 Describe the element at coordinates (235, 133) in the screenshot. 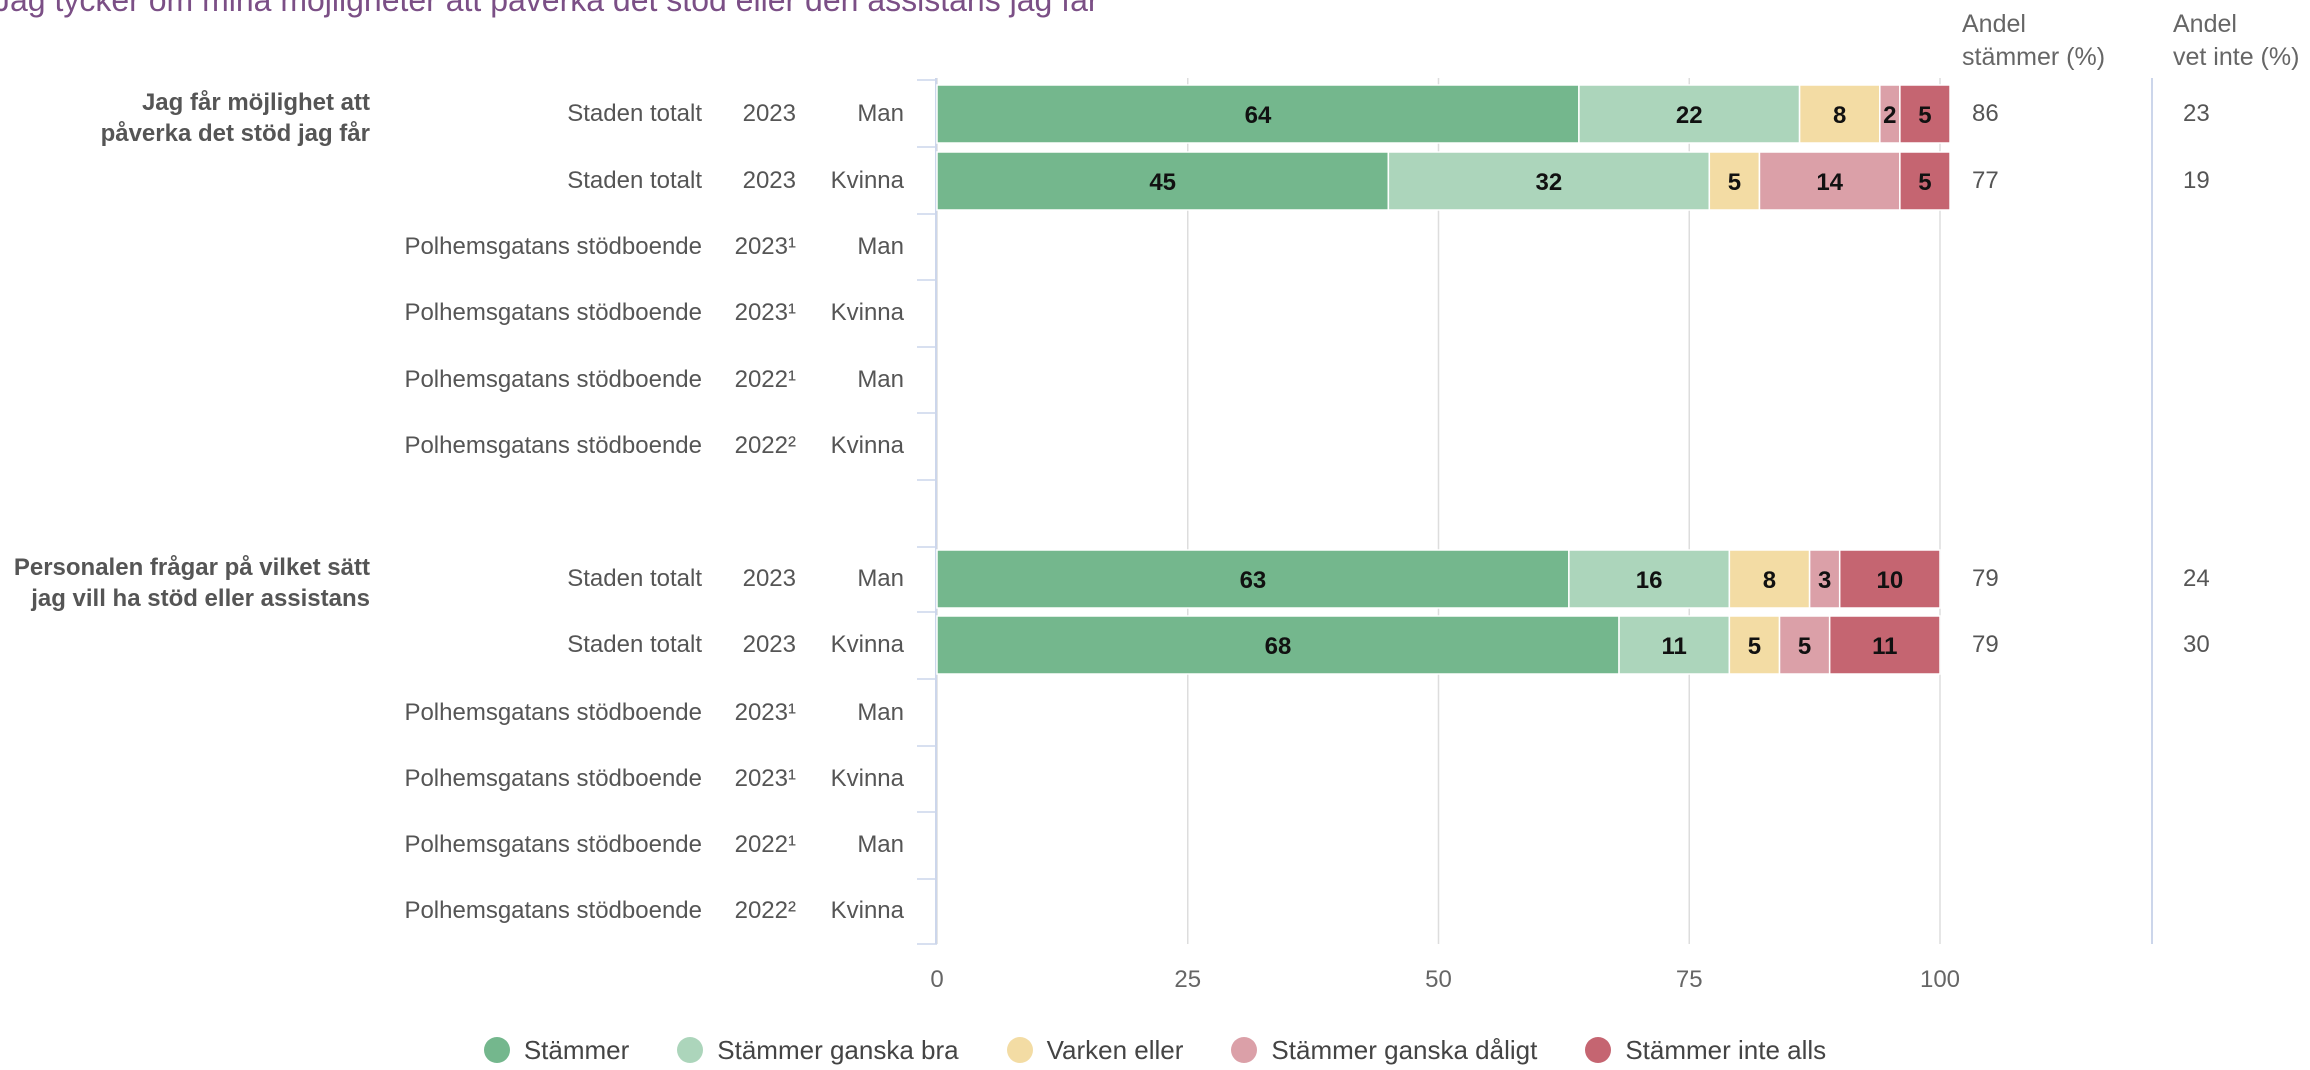

I see `question-title-line: påverka det stöd jag får` at that location.